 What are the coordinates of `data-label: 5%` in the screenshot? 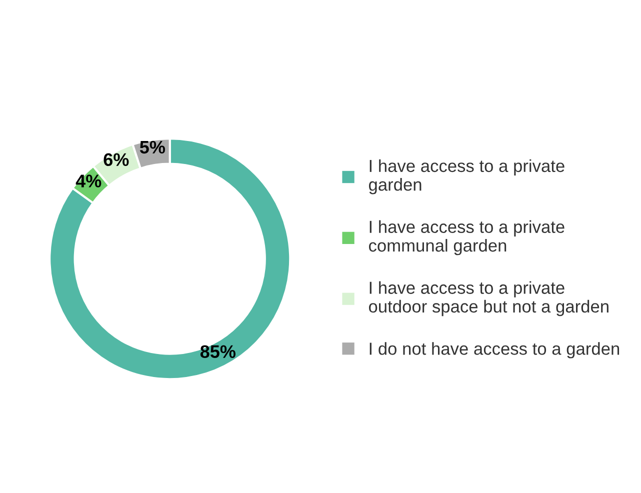 It's located at (153, 147).